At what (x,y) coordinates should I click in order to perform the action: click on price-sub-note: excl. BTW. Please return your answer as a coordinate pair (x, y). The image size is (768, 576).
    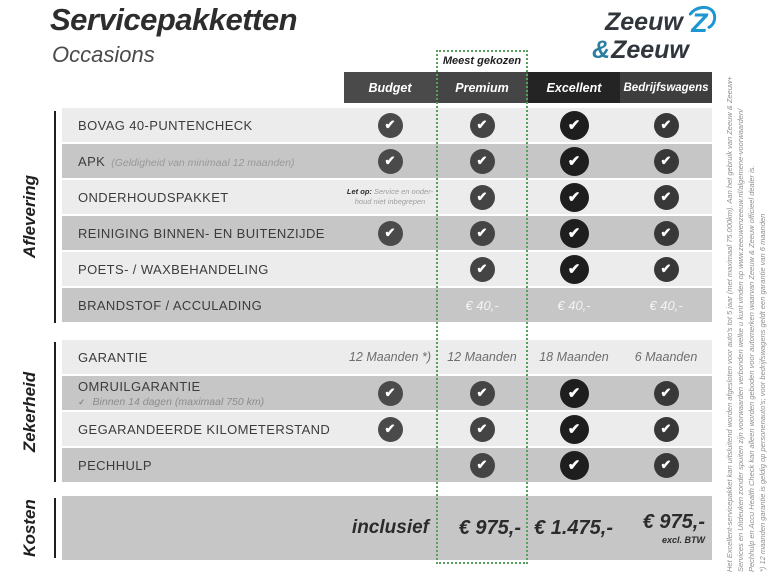
    Looking at the image, I should click on (683, 540).